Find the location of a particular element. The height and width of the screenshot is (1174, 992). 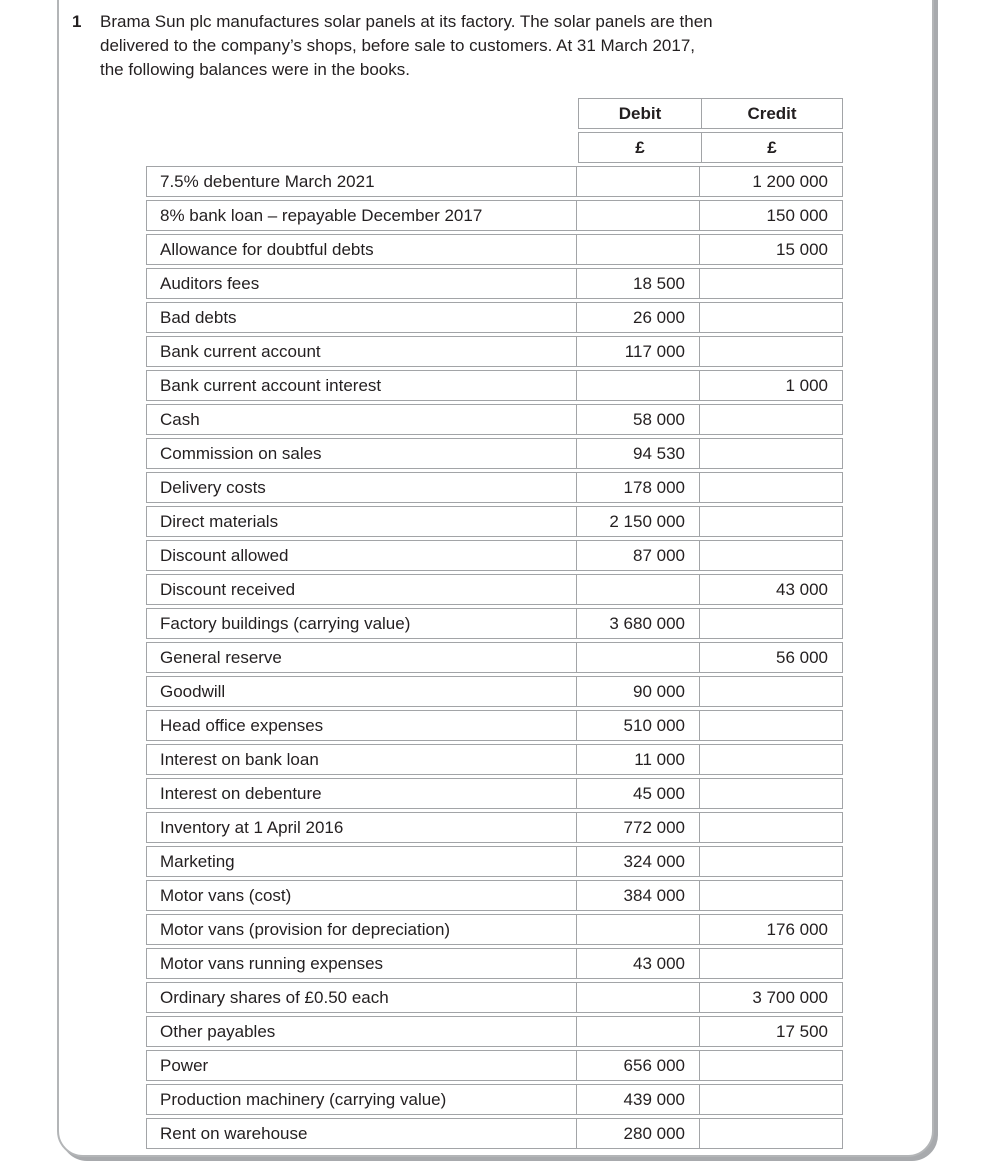

credit-amount-cell: 150 000 is located at coordinates (770, 215).